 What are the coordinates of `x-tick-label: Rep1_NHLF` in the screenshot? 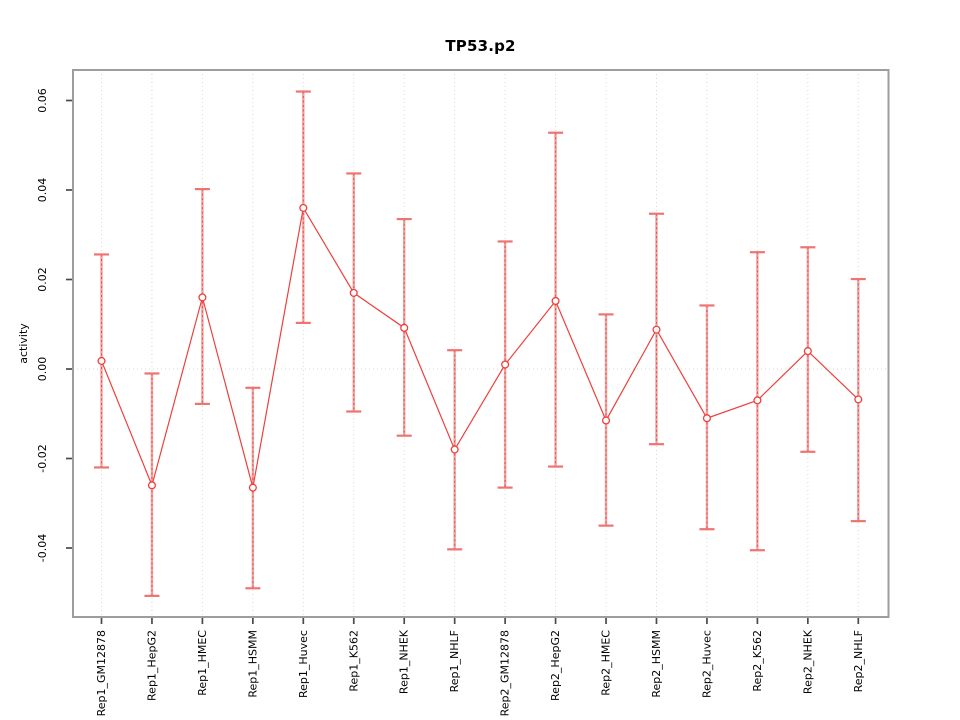 It's located at (454, 661).